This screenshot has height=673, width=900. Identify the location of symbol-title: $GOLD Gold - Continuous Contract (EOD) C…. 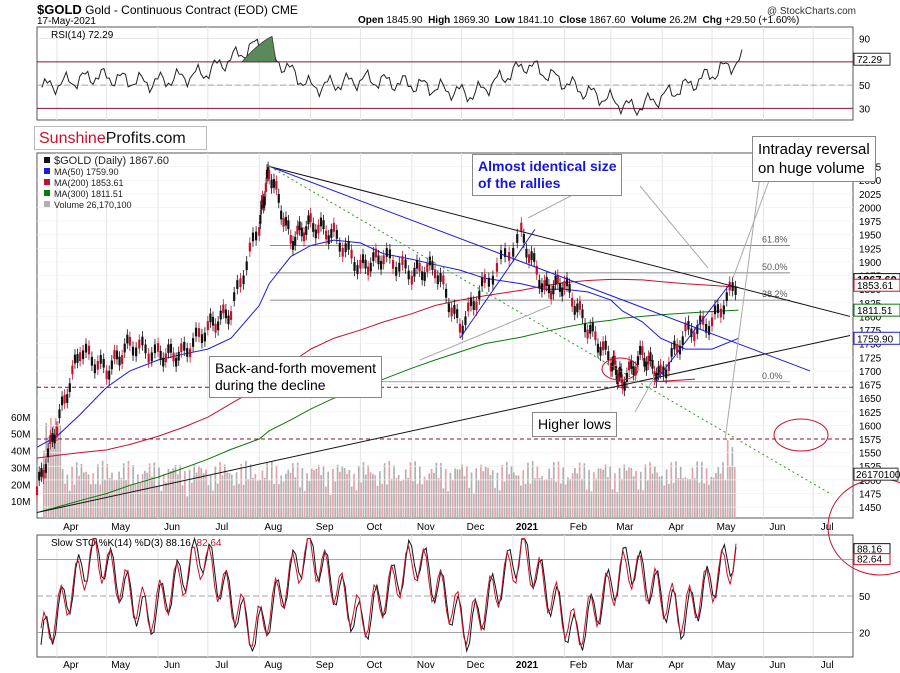
(167, 9).